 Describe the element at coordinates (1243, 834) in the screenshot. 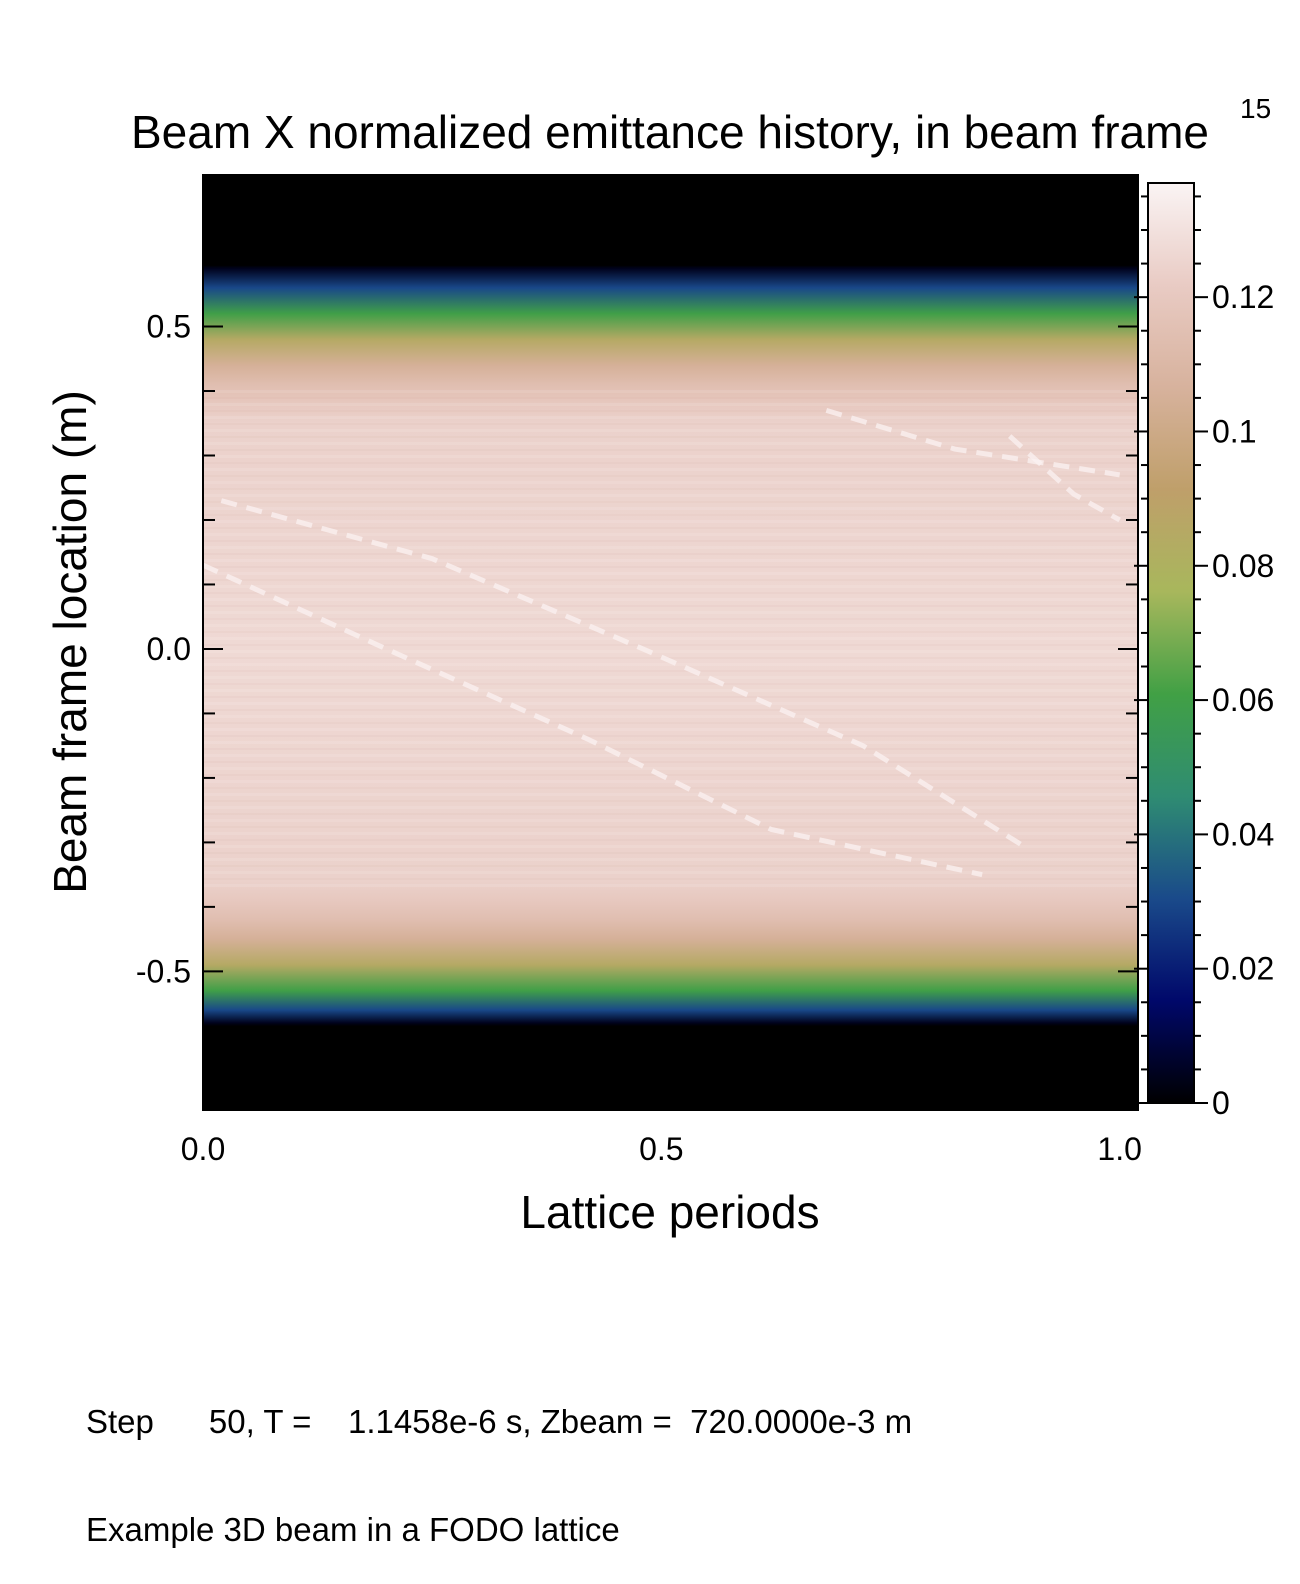

I see `colorbar-tick-label: 0.04` at that location.